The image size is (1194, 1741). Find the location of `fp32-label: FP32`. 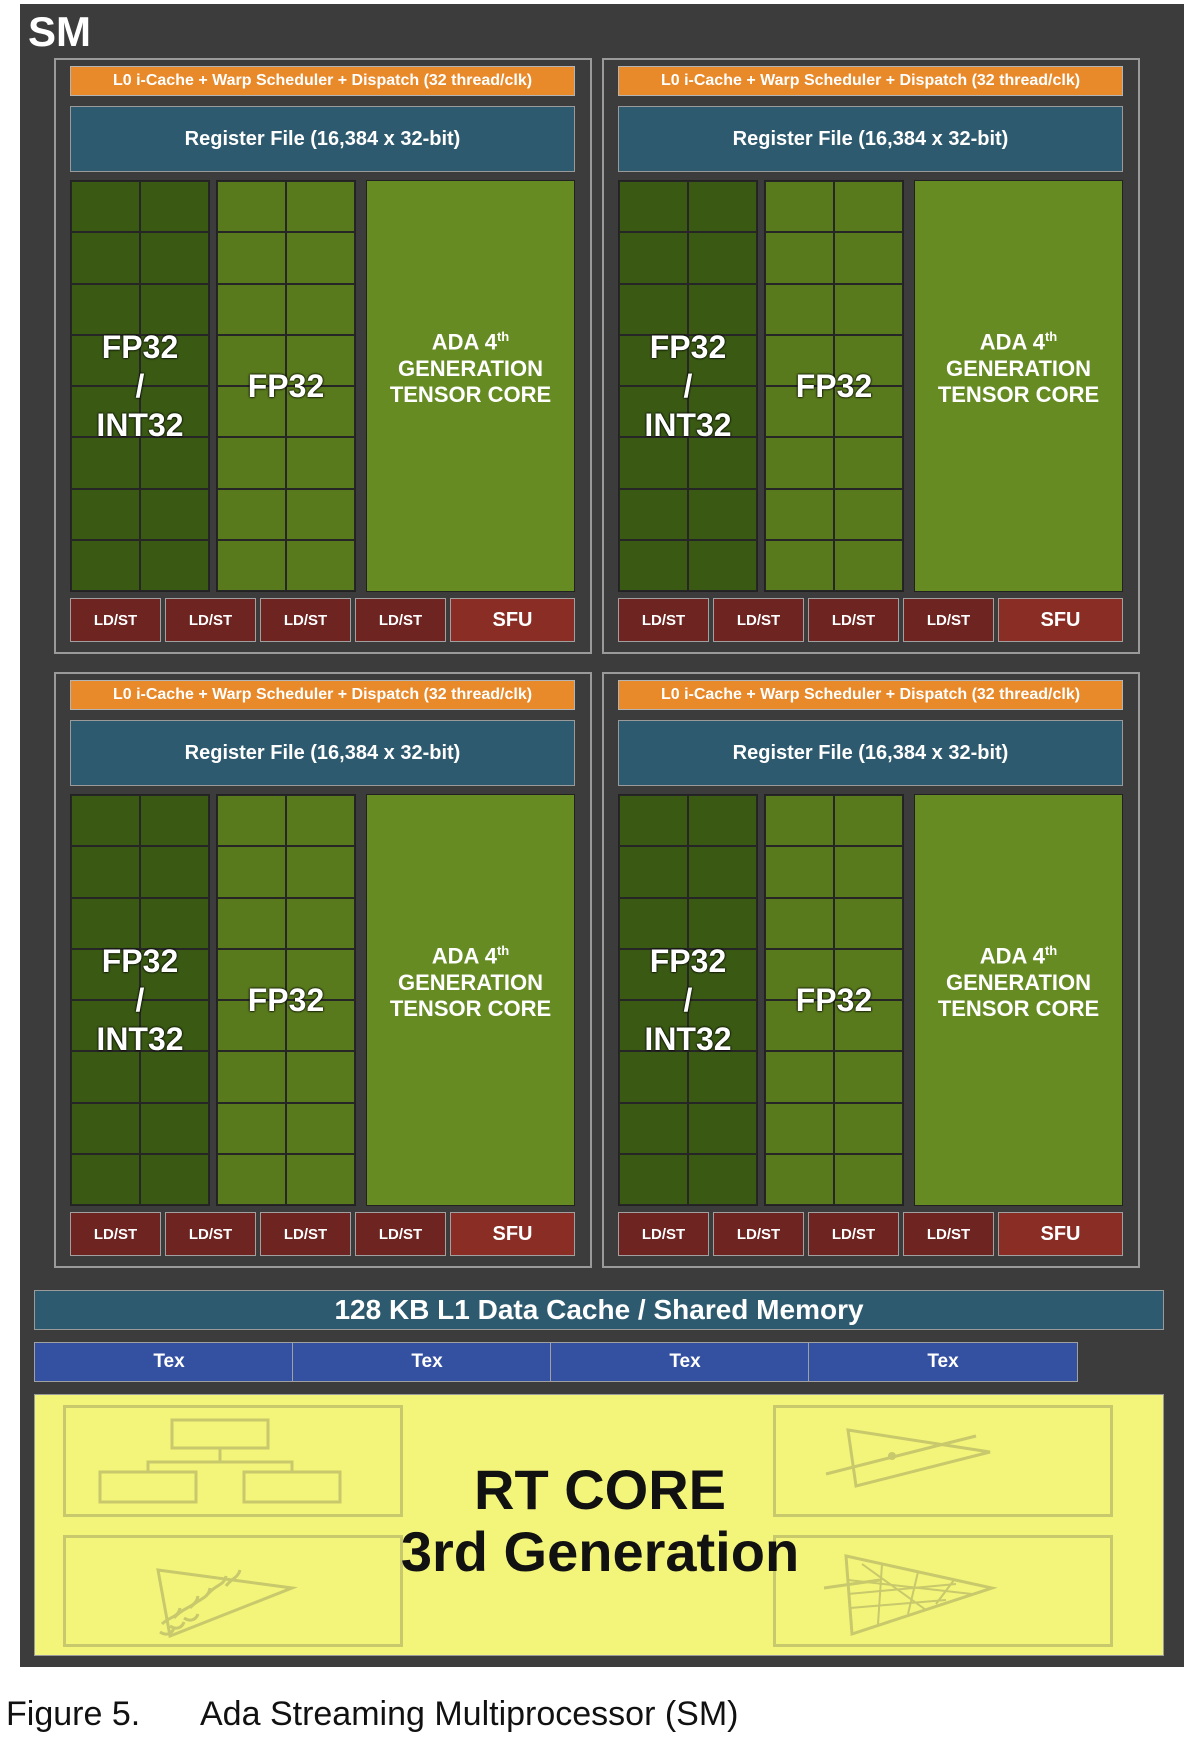

fp32-label: FP32 is located at coordinates (834, 386).